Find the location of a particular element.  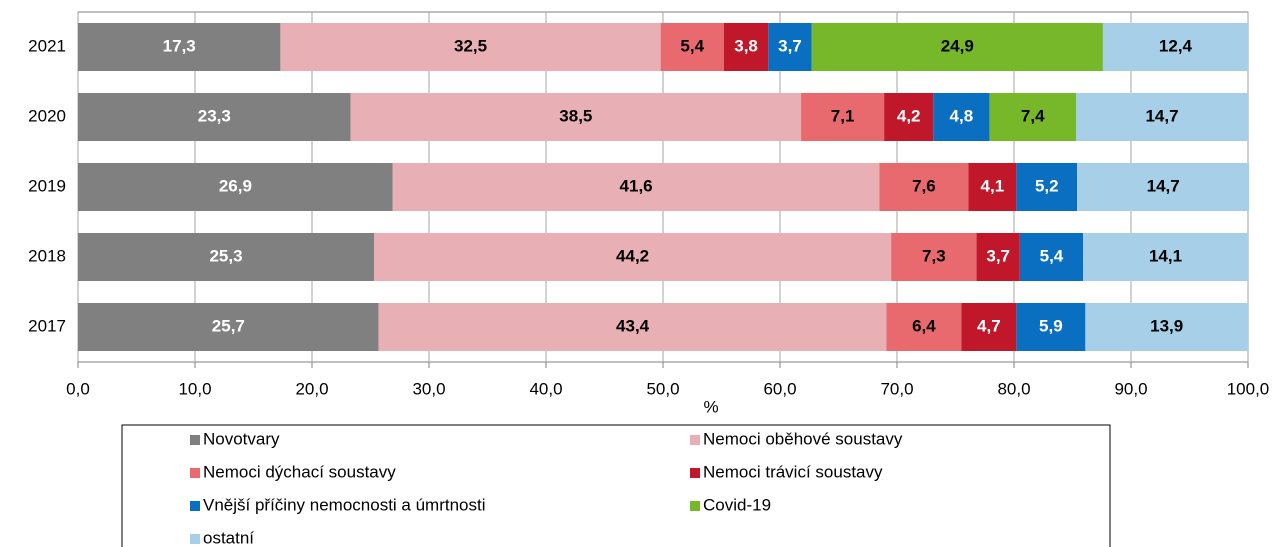

y-tick-label: 2021 is located at coordinates (47, 45).